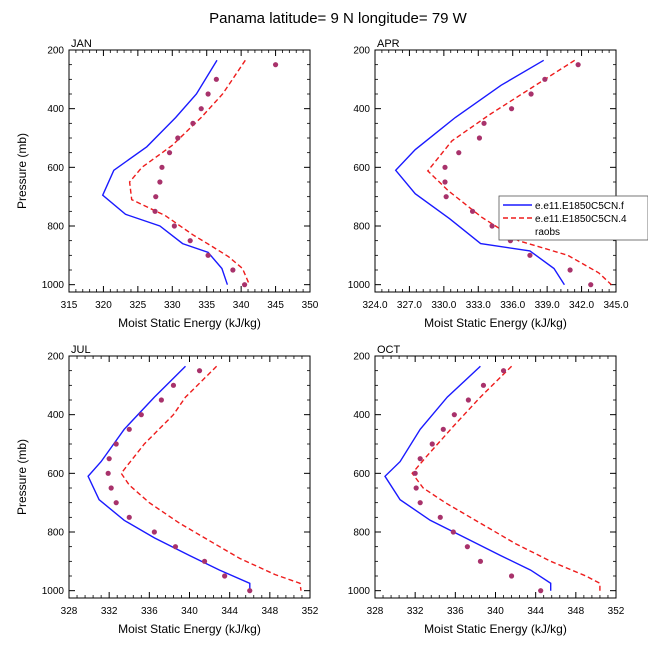 The height and width of the screenshot is (648, 648). I want to click on x-tick-label: 336.0, so click(512, 305).